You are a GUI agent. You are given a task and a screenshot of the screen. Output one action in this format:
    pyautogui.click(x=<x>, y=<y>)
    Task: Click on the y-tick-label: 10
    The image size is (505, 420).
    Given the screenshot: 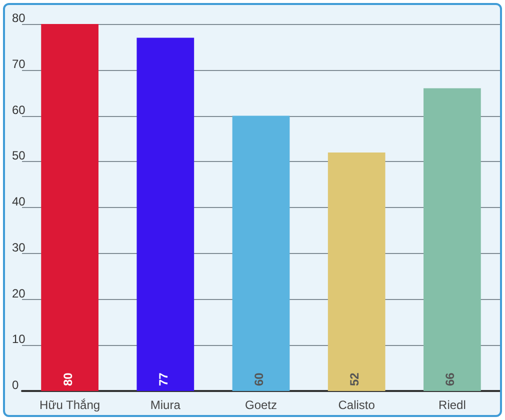 What is the action you would take?
    pyautogui.click(x=19, y=339)
    